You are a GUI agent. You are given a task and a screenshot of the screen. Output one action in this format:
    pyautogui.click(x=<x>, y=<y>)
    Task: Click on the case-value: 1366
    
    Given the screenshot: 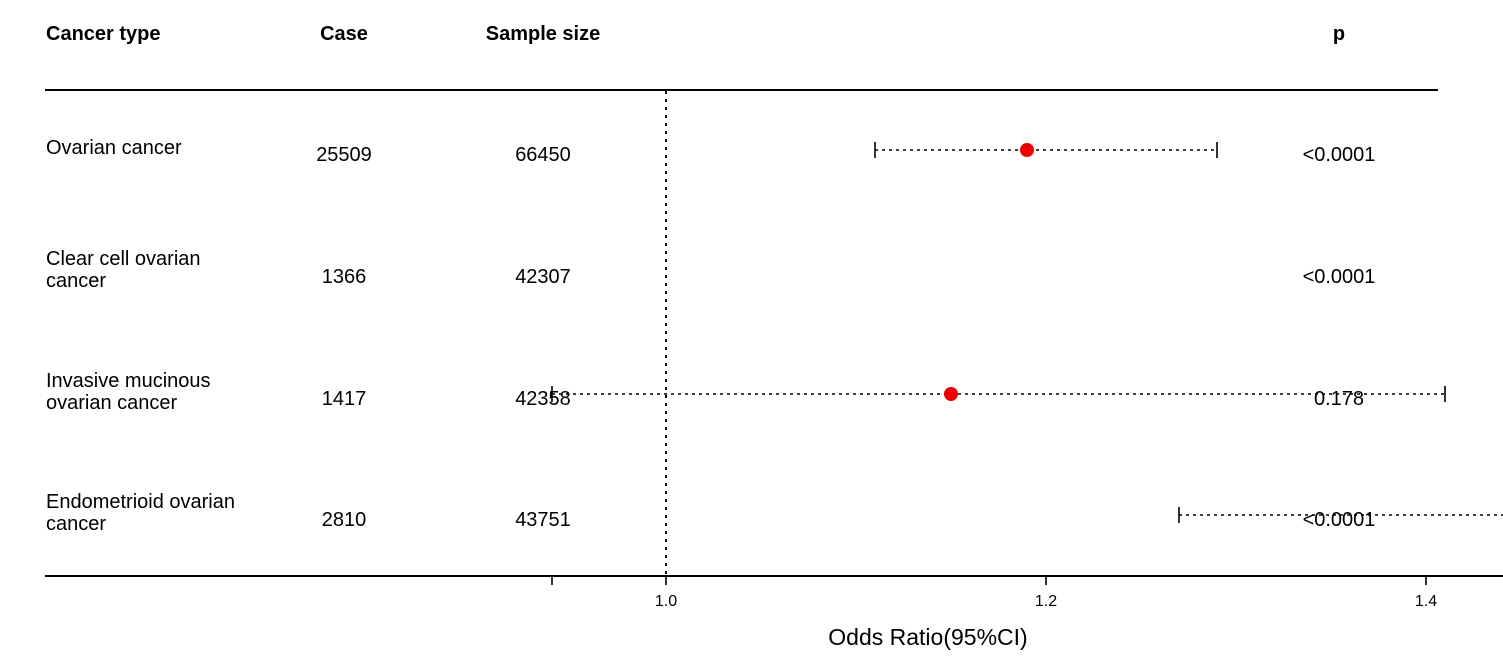 What is the action you would take?
    pyautogui.click(x=344, y=277)
    